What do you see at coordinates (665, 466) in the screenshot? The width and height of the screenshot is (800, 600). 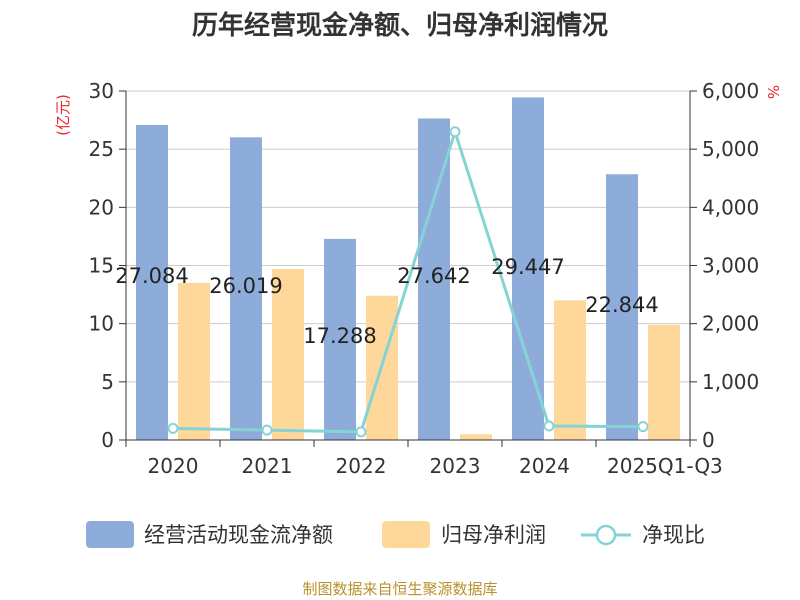 I see `x-tick-label: 2025Q1-Q3` at bounding box center [665, 466].